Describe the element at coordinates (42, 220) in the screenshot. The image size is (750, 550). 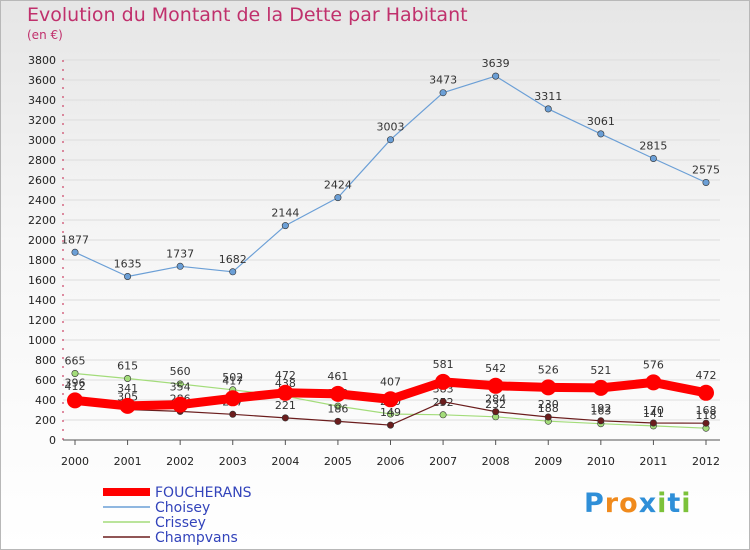
I see `y-tick-label: 2200` at that location.